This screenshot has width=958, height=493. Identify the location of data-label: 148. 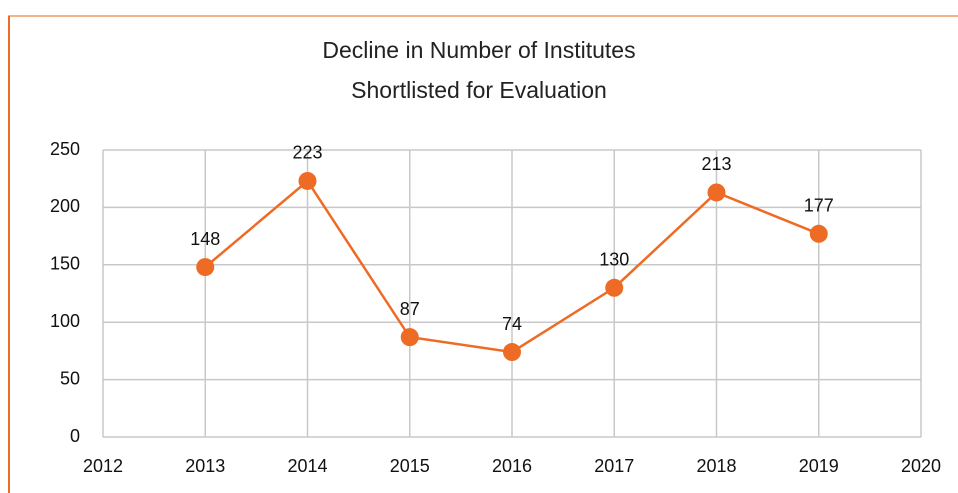
(205, 239).